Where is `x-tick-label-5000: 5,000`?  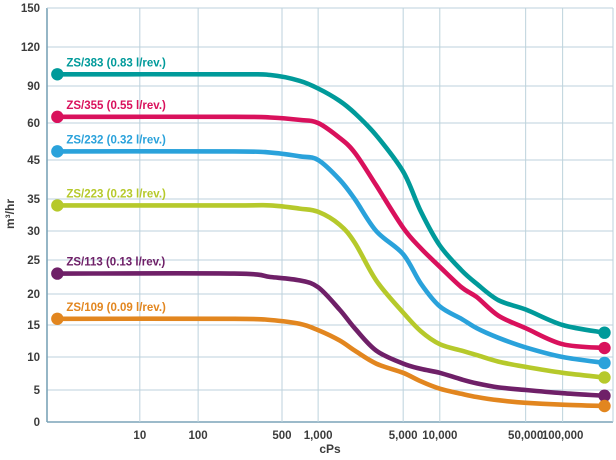 x-tick-label-5000: 5,000 is located at coordinates (403, 436).